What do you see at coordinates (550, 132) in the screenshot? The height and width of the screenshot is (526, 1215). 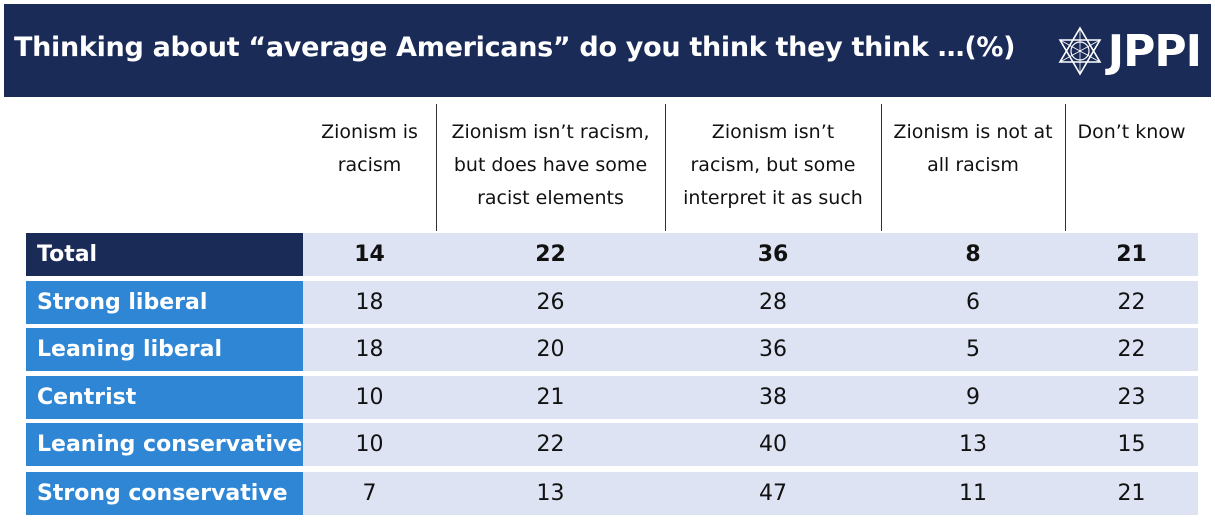 I see `column-header-line: Zionism isn’t racism,` at bounding box center [550, 132].